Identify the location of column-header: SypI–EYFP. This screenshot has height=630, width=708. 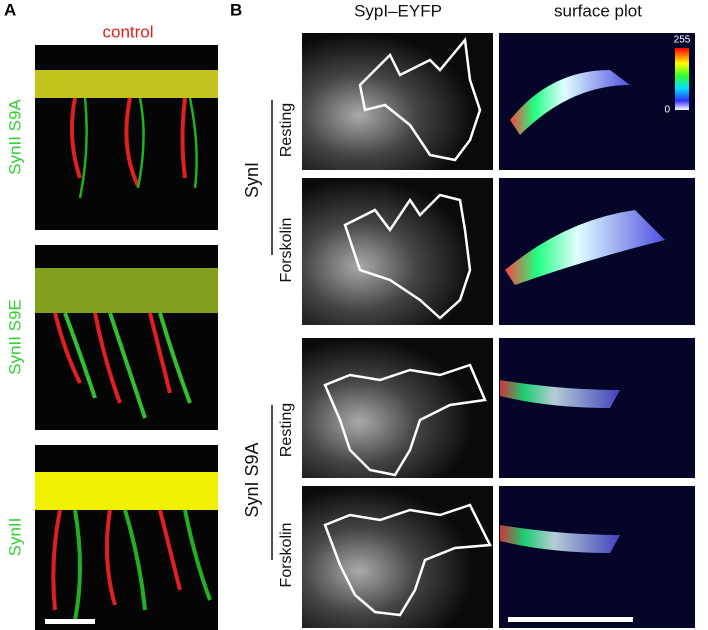
(398, 10).